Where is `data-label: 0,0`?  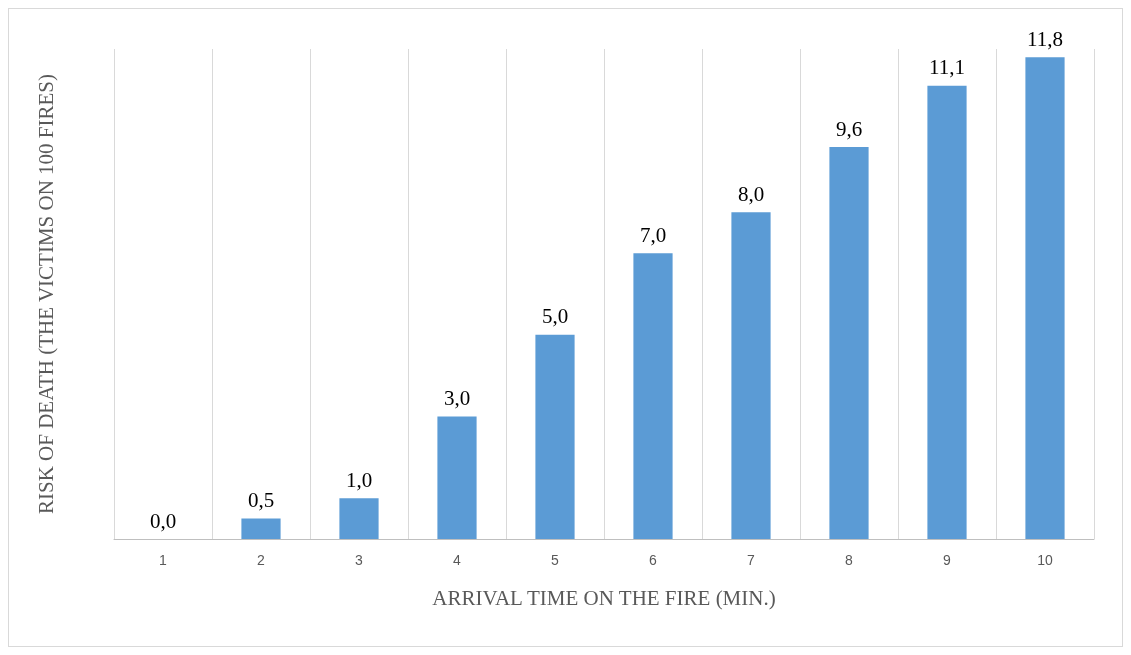 data-label: 0,0 is located at coordinates (163, 520).